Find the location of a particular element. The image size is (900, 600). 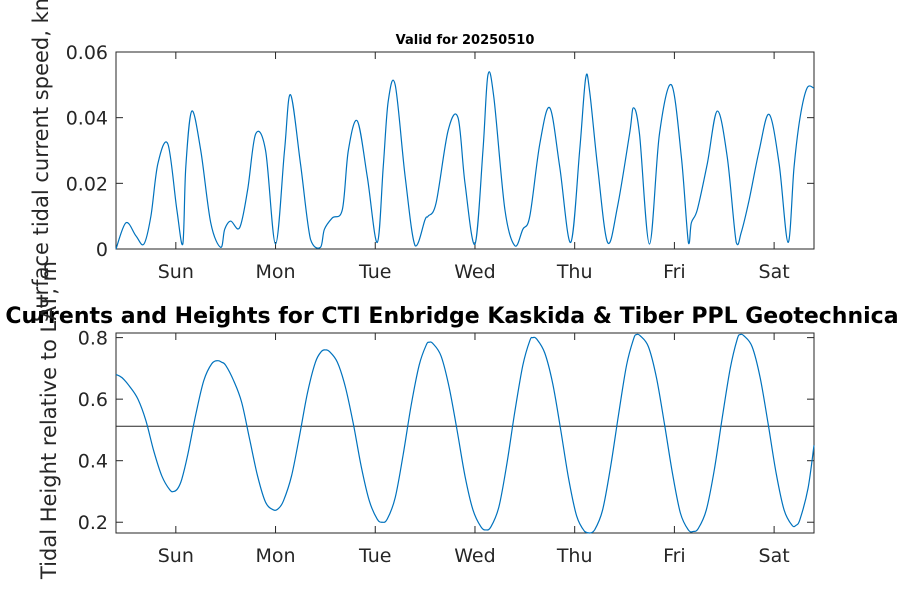

current-x-tick-label: Fri is located at coordinates (674, 272).